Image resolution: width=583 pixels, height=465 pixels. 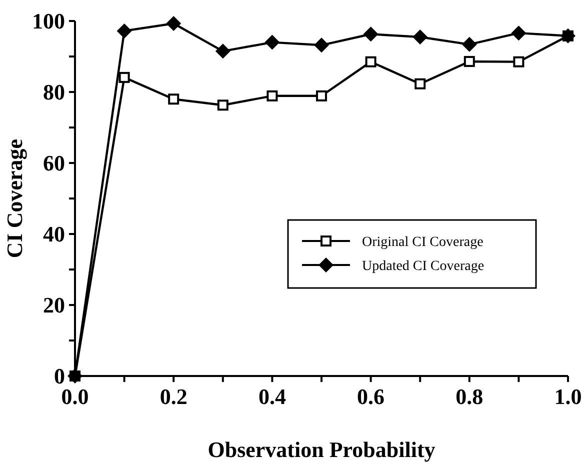 What do you see at coordinates (174, 396) in the screenshot?
I see `x-tick-label: 0.2` at bounding box center [174, 396].